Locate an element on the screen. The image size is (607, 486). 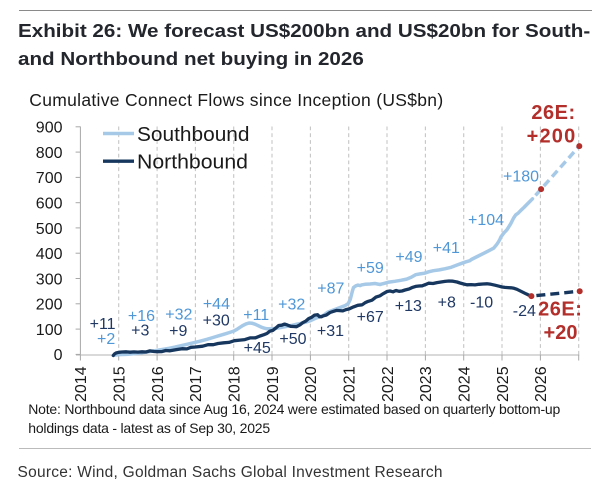
svg-text: 400 is located at coordinates (49, 254).